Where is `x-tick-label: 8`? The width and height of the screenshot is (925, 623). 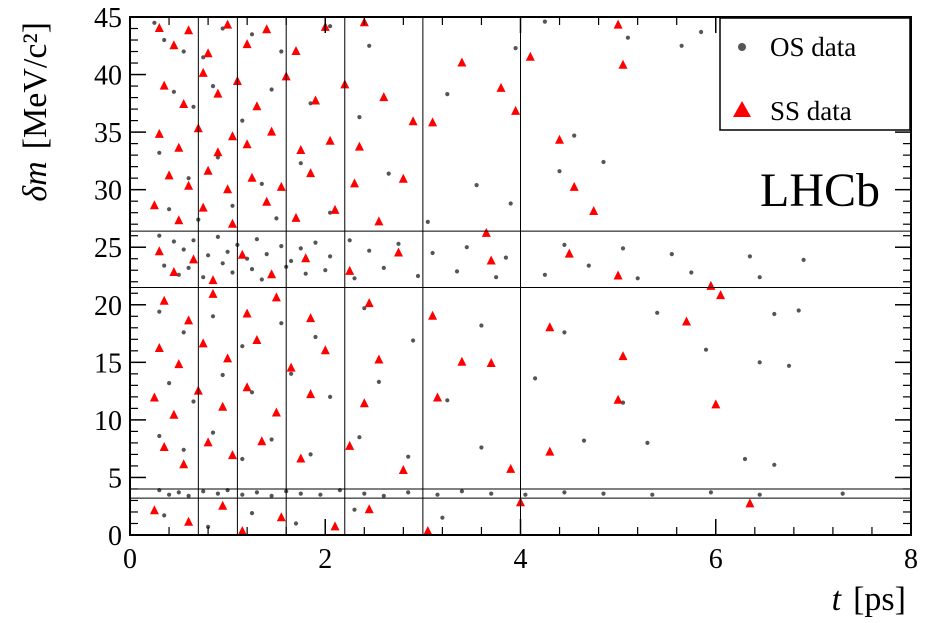
x-tick-label: 8 is located at coordinates (911, 559).